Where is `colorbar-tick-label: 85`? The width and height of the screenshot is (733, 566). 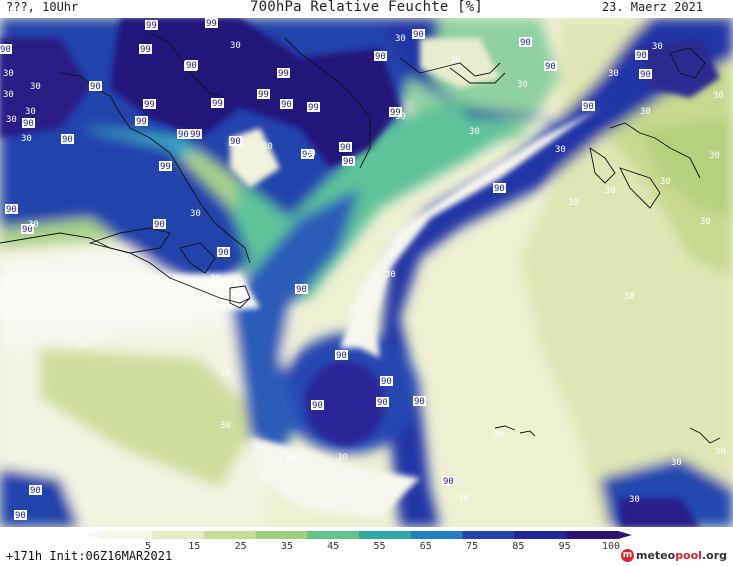
colorbar-tick-label: 85 is located at coordinates (518, 546).